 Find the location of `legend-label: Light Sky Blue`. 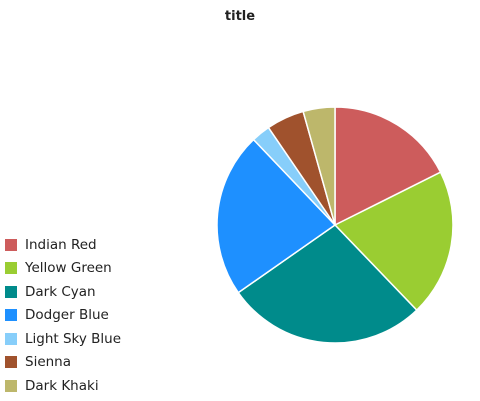

legend-label: Light Sky Blue is located at coordinates (73, 338).